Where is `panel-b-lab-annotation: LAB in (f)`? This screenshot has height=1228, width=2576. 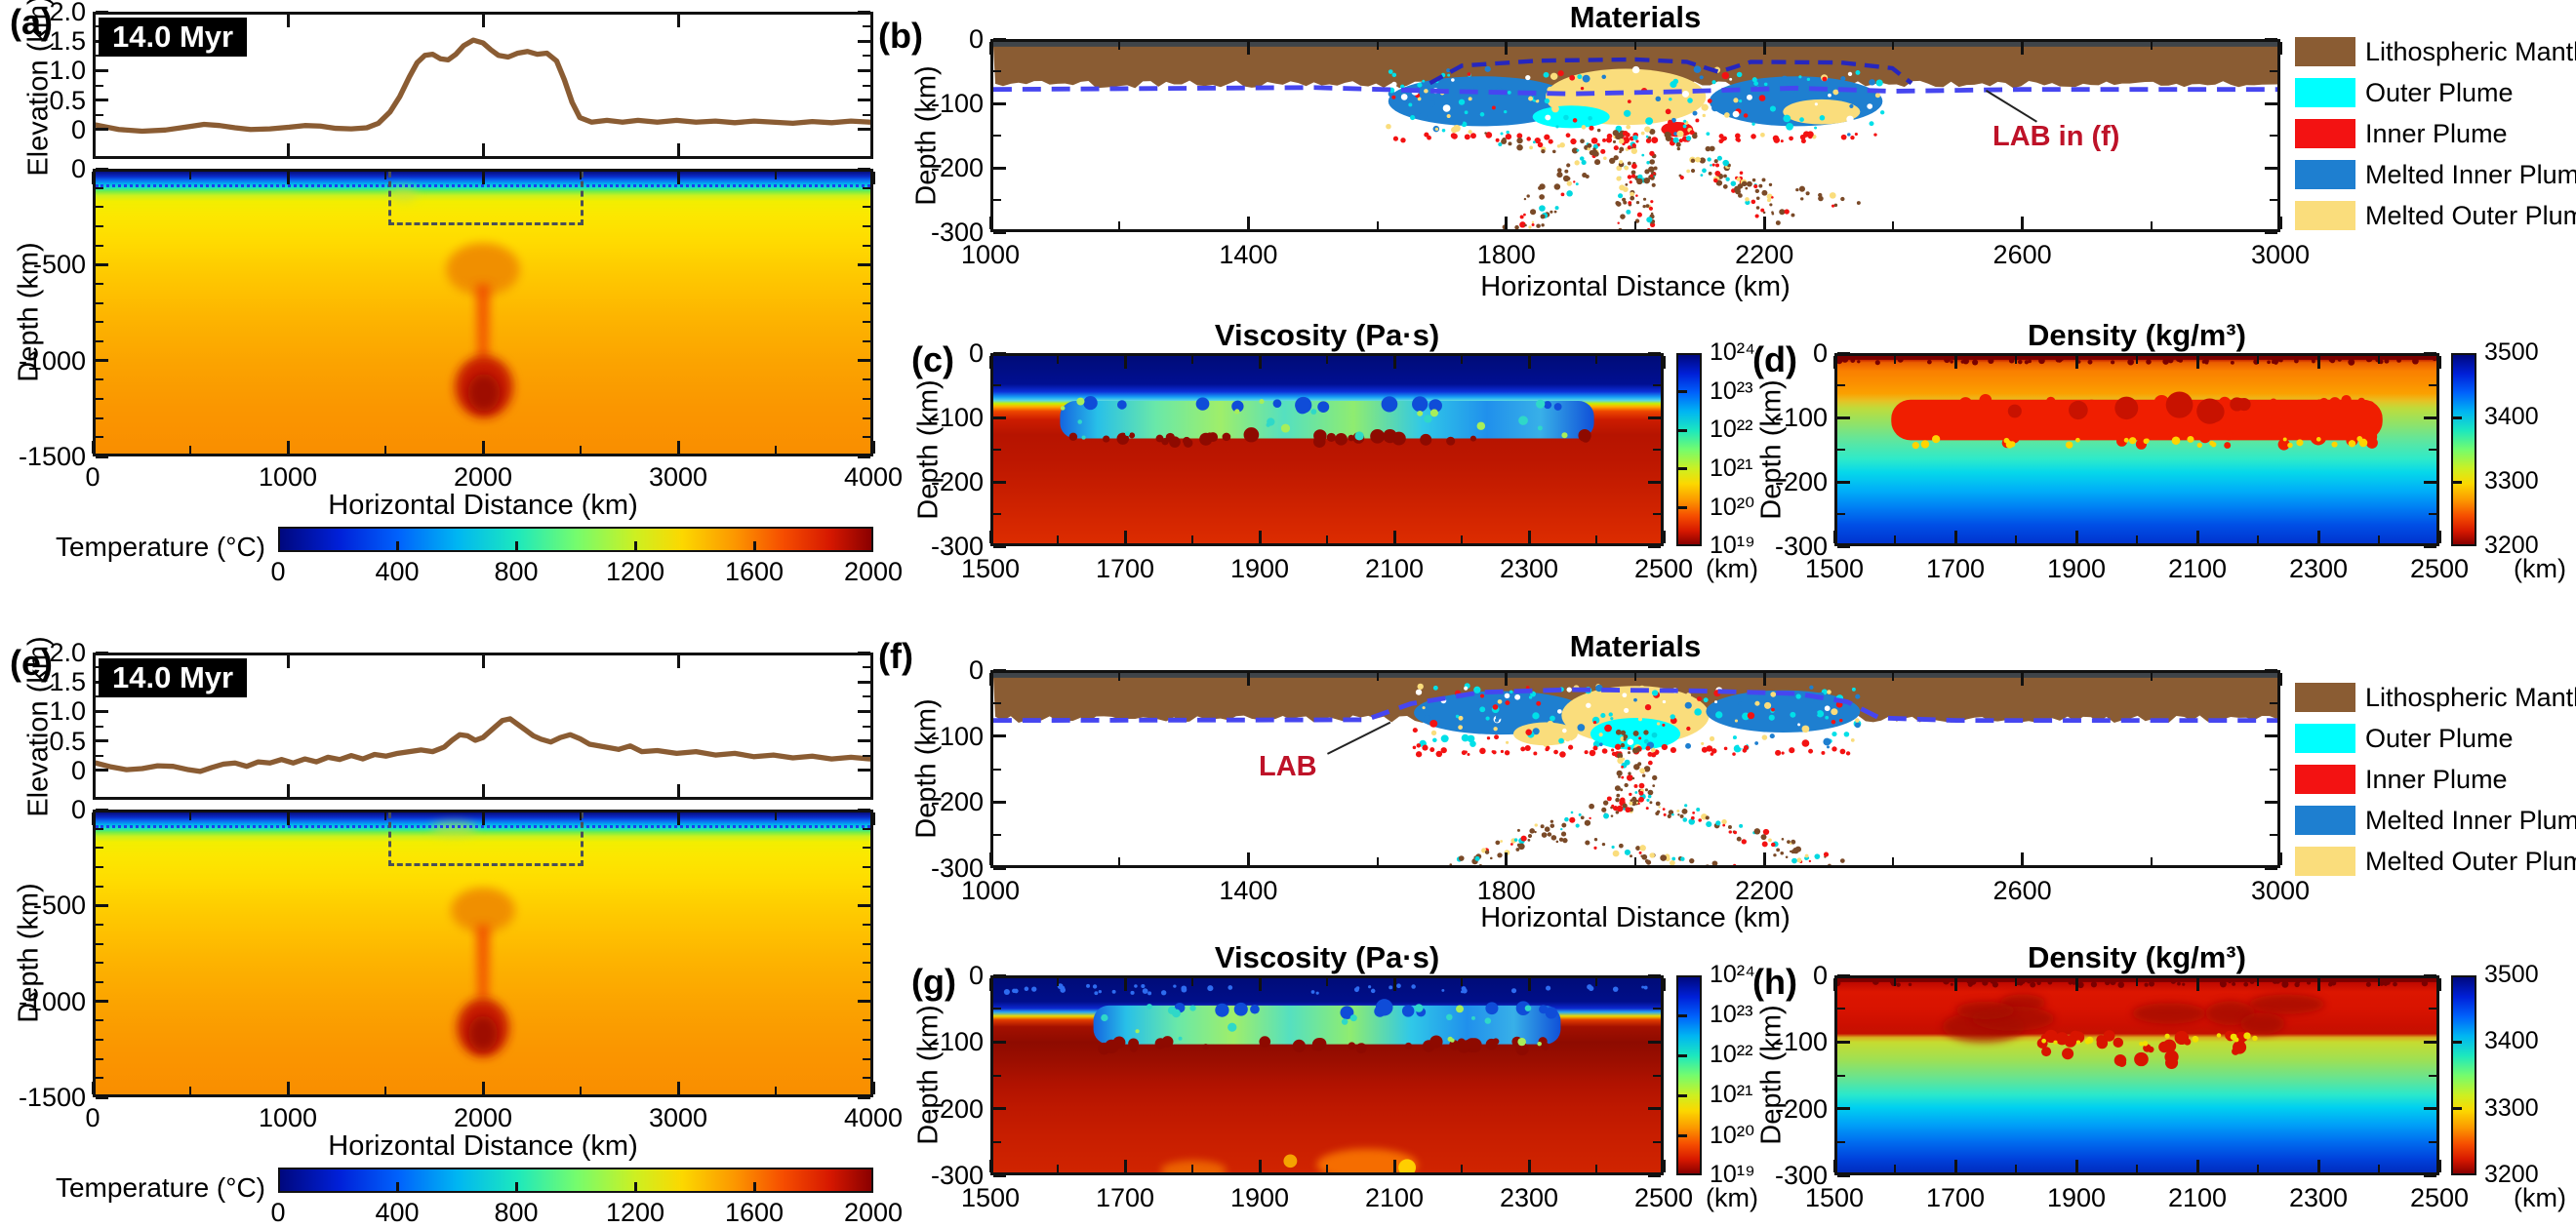 panel-b-lab-annotation: LAB in (f) is located at coordinates (2056, 136).